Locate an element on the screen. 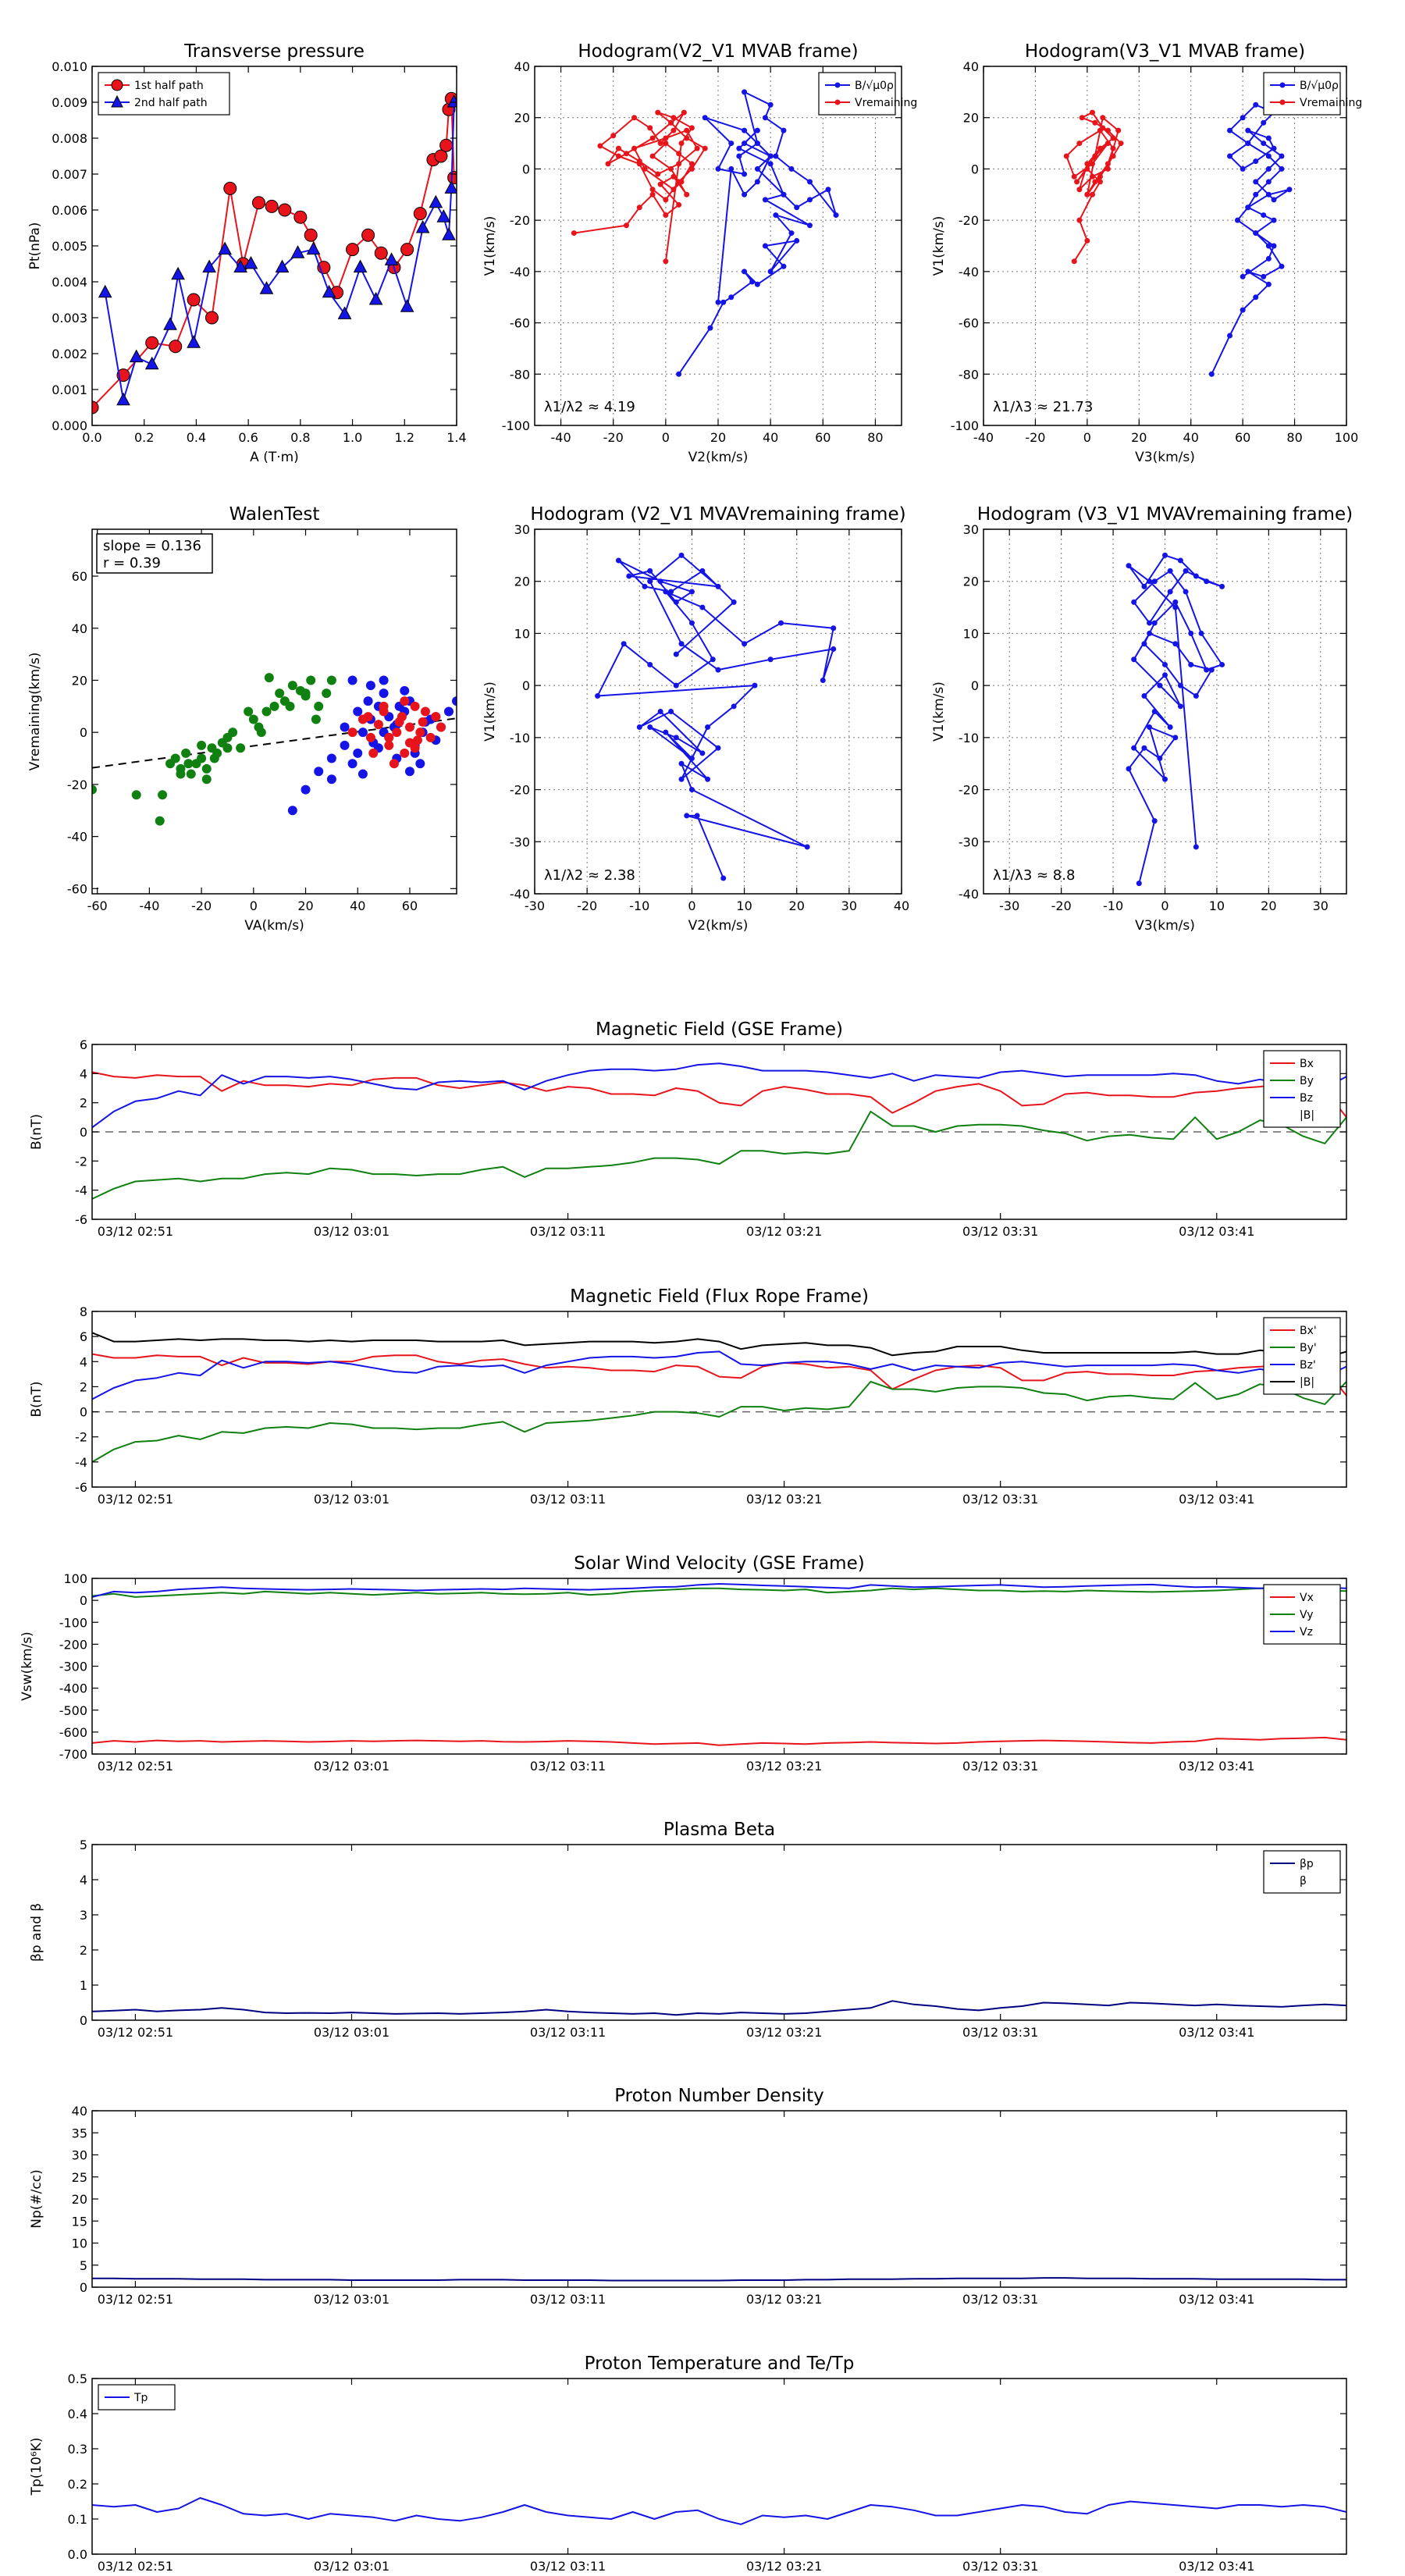 This screenshot has height=2576, width=1405. legend: Tp is located at coordinates (137, 2397).